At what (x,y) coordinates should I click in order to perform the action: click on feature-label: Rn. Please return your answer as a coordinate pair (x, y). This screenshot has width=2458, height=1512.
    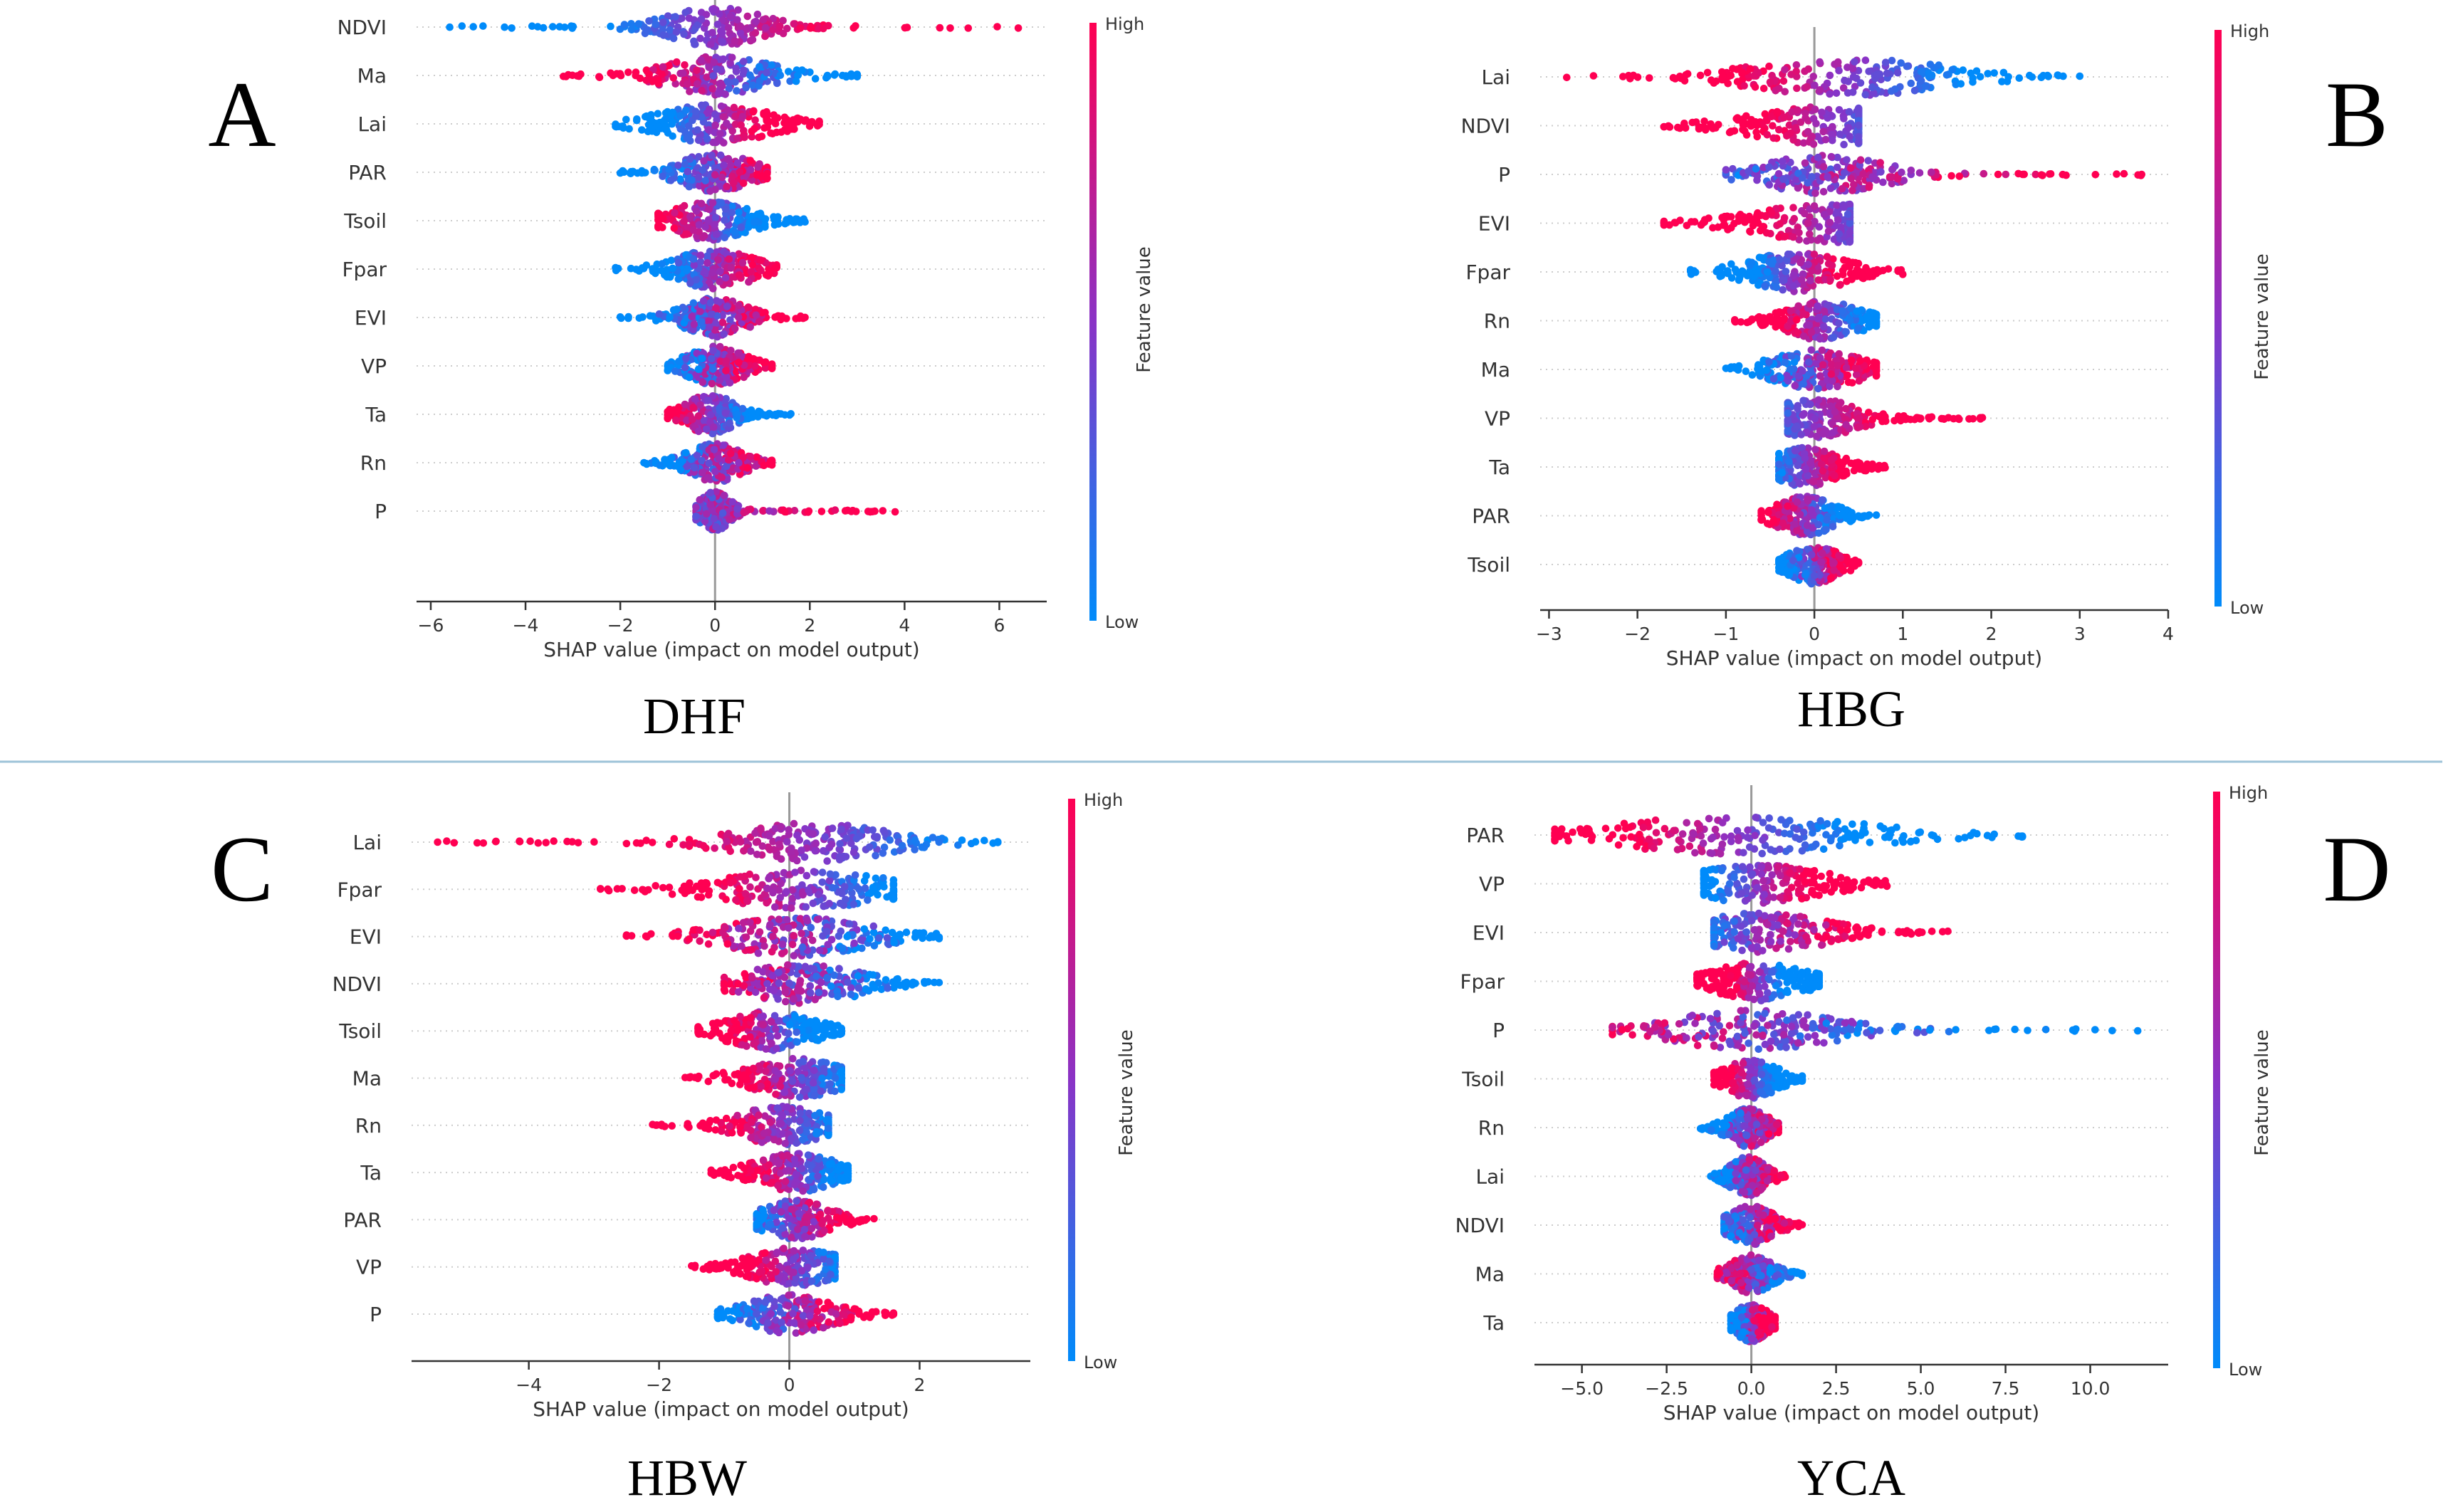
    Looking at the image, I should click on (373, 463).